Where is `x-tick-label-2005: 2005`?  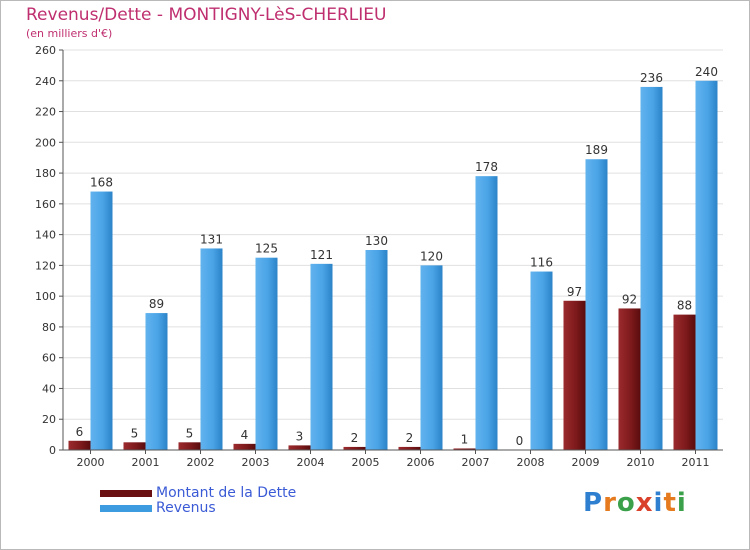
x-tick-label-2005: 2005 is located at coordinates (366, 462).